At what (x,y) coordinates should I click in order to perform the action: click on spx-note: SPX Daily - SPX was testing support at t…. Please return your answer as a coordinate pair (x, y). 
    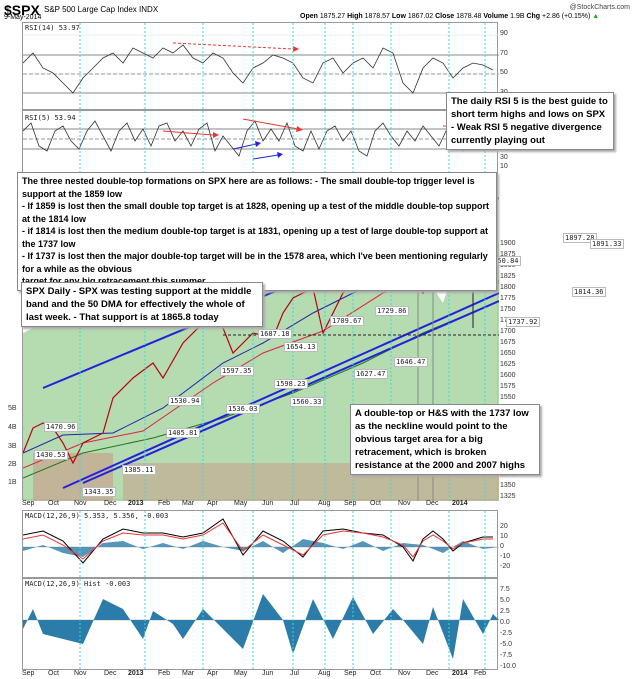
    Looking at the image, I should click on (142, 304).